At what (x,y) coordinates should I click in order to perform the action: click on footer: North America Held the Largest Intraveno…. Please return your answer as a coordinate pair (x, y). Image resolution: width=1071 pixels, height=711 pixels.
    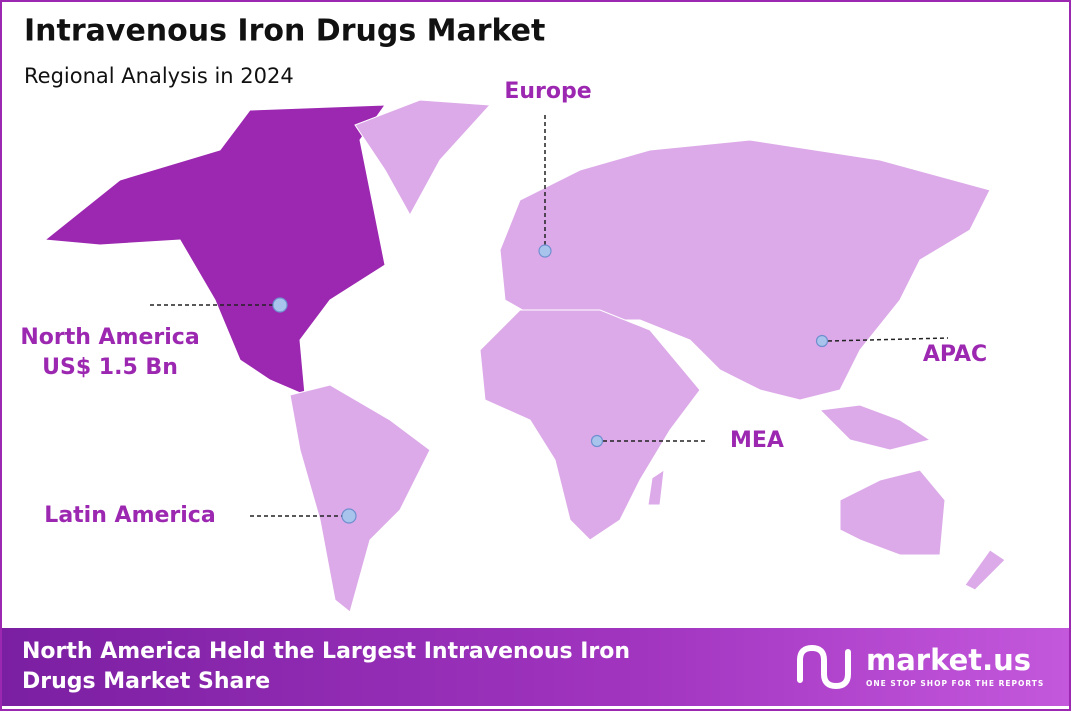
    Looking at the image, I should click on (535, 667).